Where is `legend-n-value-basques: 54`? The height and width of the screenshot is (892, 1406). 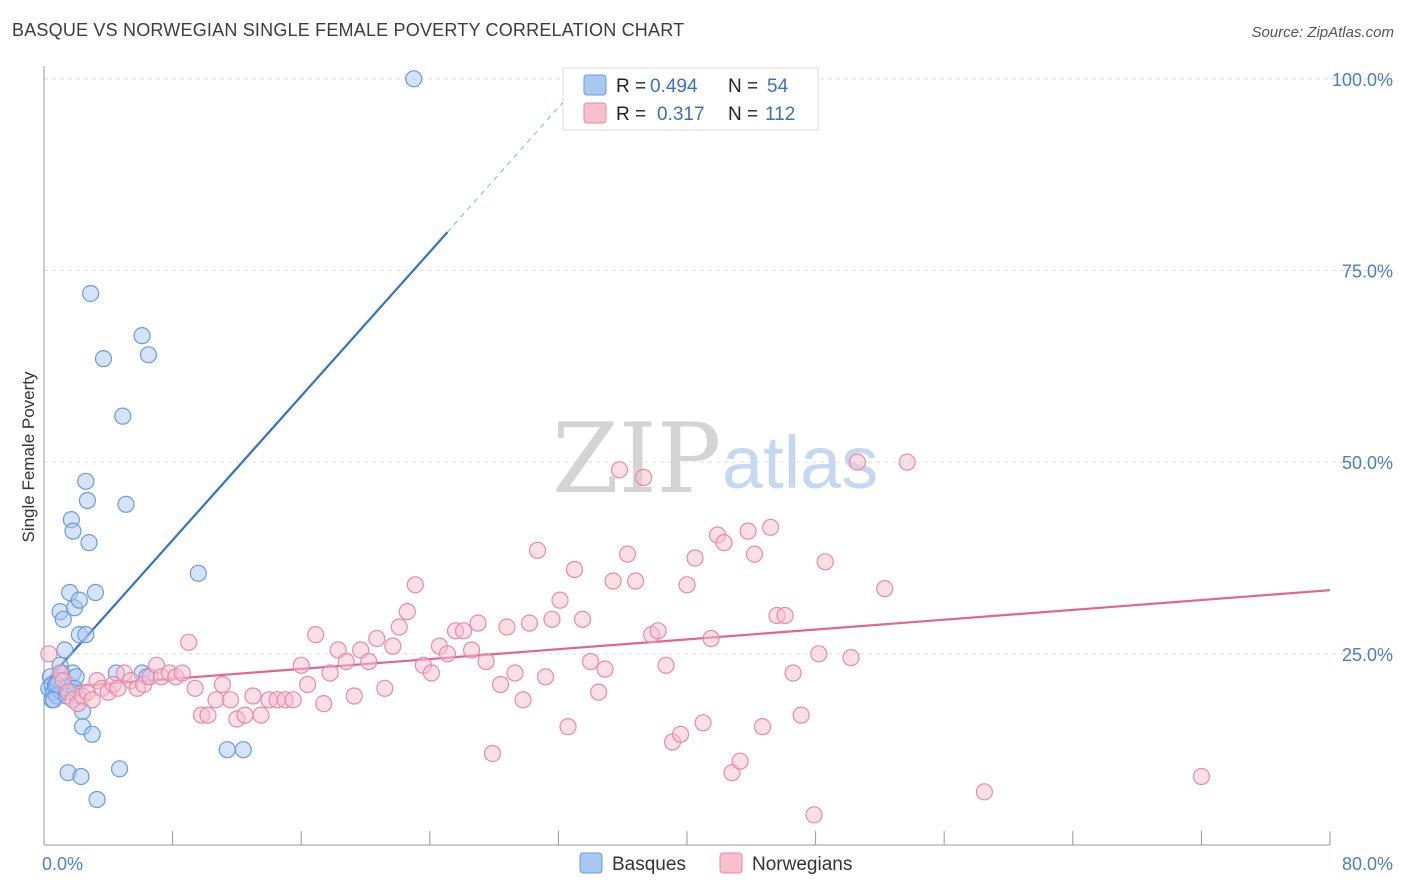
legend-n-value-basques: 54 is located at coordinates (778, 86).